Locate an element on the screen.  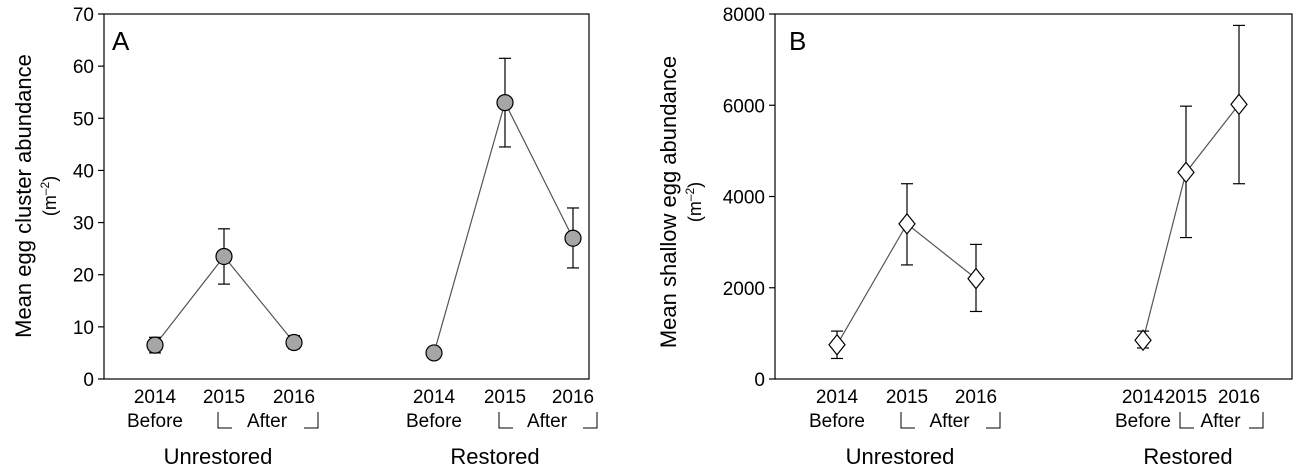
panel-a-y-tick-label: 10 is located at coordinates (83, 328).